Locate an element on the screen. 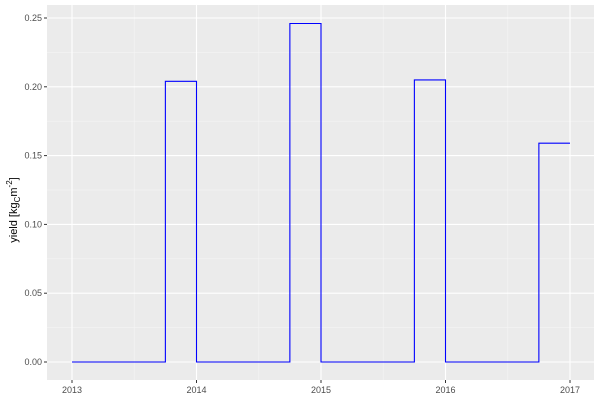  y-tick-label: 0.00 is located at coordinates (33, 362).